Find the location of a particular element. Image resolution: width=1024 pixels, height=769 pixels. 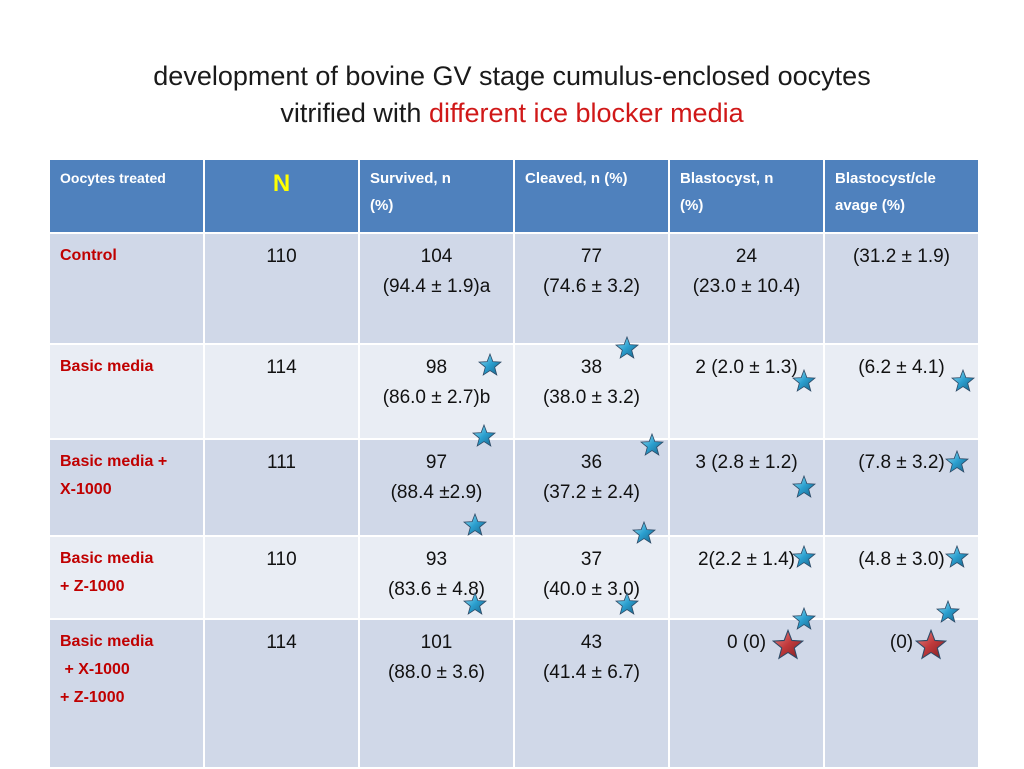

cell-cleaved-pct: (41.4 ± 6.7) is located at coordinates (591, 672).